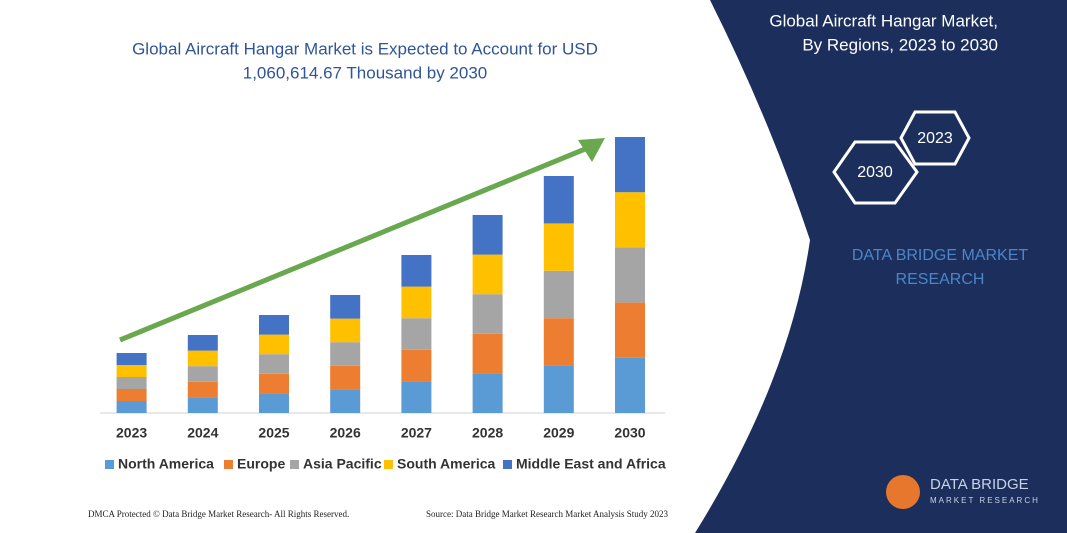  What do you see at coordinates (261, 464) in the screenshot?
I see `legend-label: Europe` at bounding box center [261, 464].